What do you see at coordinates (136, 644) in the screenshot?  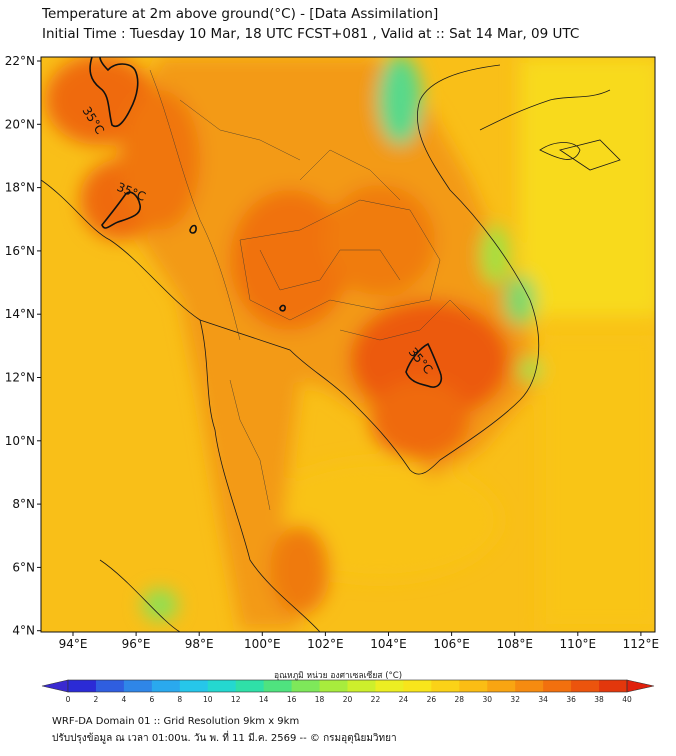 I see `lon-tick-label: 96°E` at bounding box center [136, 644].